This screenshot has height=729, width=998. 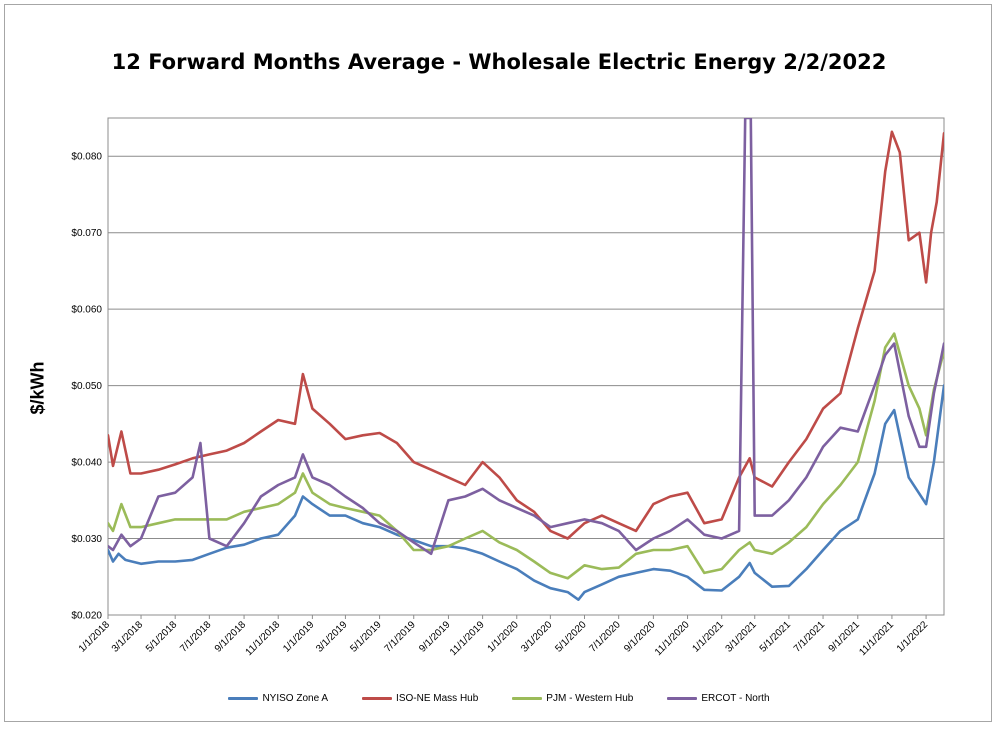 I want to click on x-tick-label: 5/1/2021, so click(x=776, y=637).